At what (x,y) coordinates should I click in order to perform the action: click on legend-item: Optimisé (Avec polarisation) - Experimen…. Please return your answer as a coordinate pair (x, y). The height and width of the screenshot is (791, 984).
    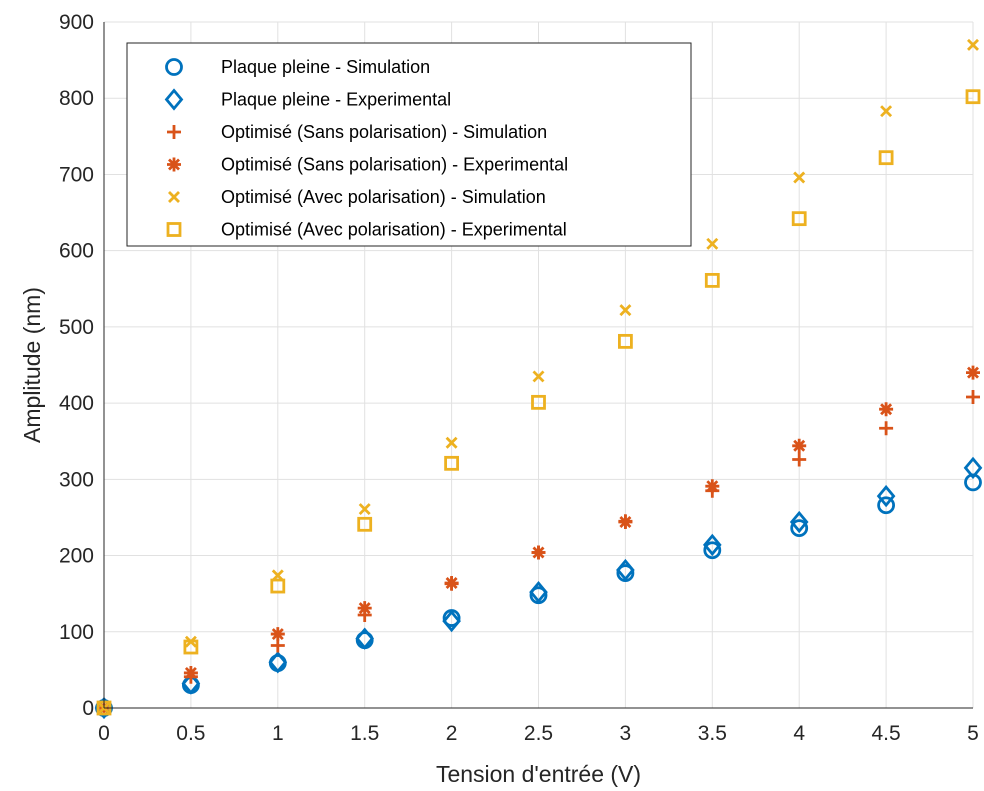
    Looking at the image, I should click on (366, 230).